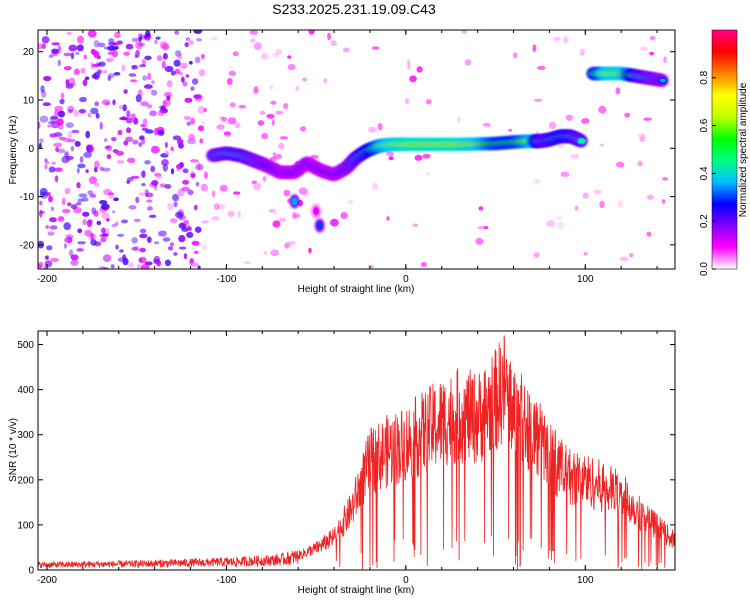 Image resolution: width=750 pixels, height=600 pixels. Describe the element at coordinates (25, 435) in the screenshot. I see `y-tick-label: 300` at that location.